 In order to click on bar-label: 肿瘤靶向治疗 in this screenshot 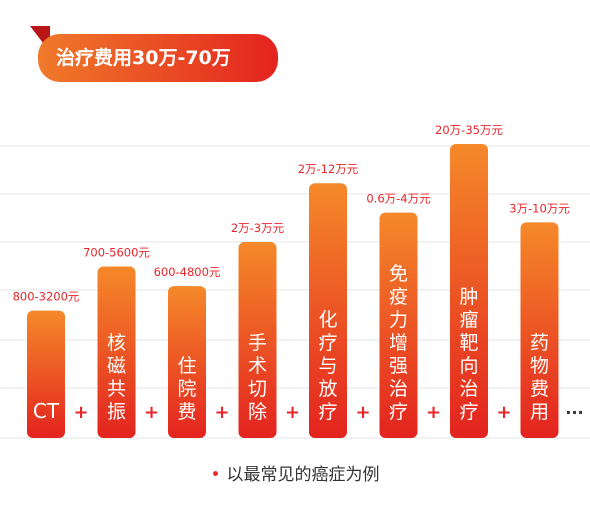, I will do `click(468, 354)`.